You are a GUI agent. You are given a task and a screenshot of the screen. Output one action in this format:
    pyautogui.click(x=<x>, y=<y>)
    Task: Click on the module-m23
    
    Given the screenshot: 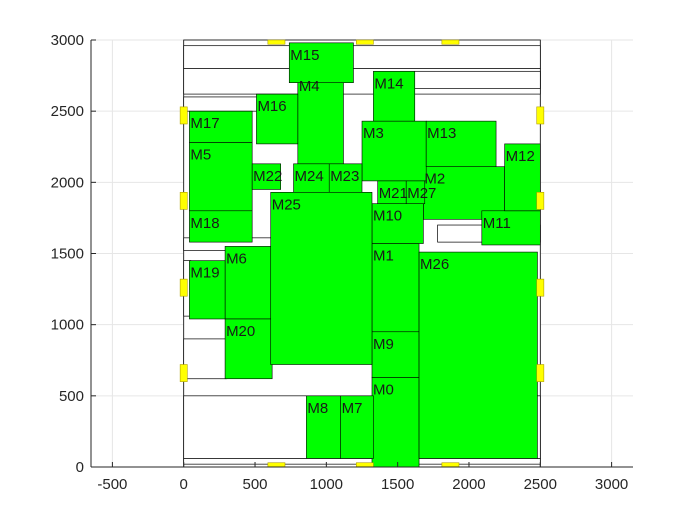 What is the action you would take?
    pyautogui.click(x=345, y=178)
    